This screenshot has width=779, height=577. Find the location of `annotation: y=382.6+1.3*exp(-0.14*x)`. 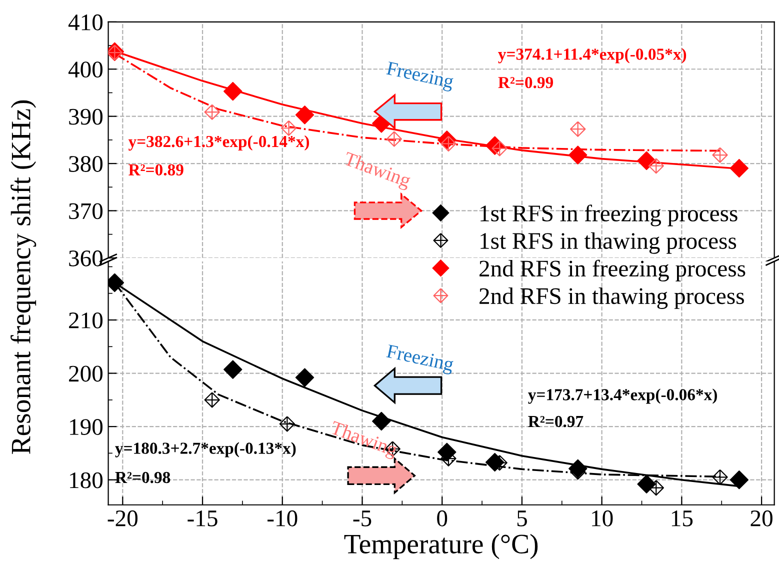

annotation: y=382.6+1.3*exp(-0.14*x) is located at coordinates (219, 143).